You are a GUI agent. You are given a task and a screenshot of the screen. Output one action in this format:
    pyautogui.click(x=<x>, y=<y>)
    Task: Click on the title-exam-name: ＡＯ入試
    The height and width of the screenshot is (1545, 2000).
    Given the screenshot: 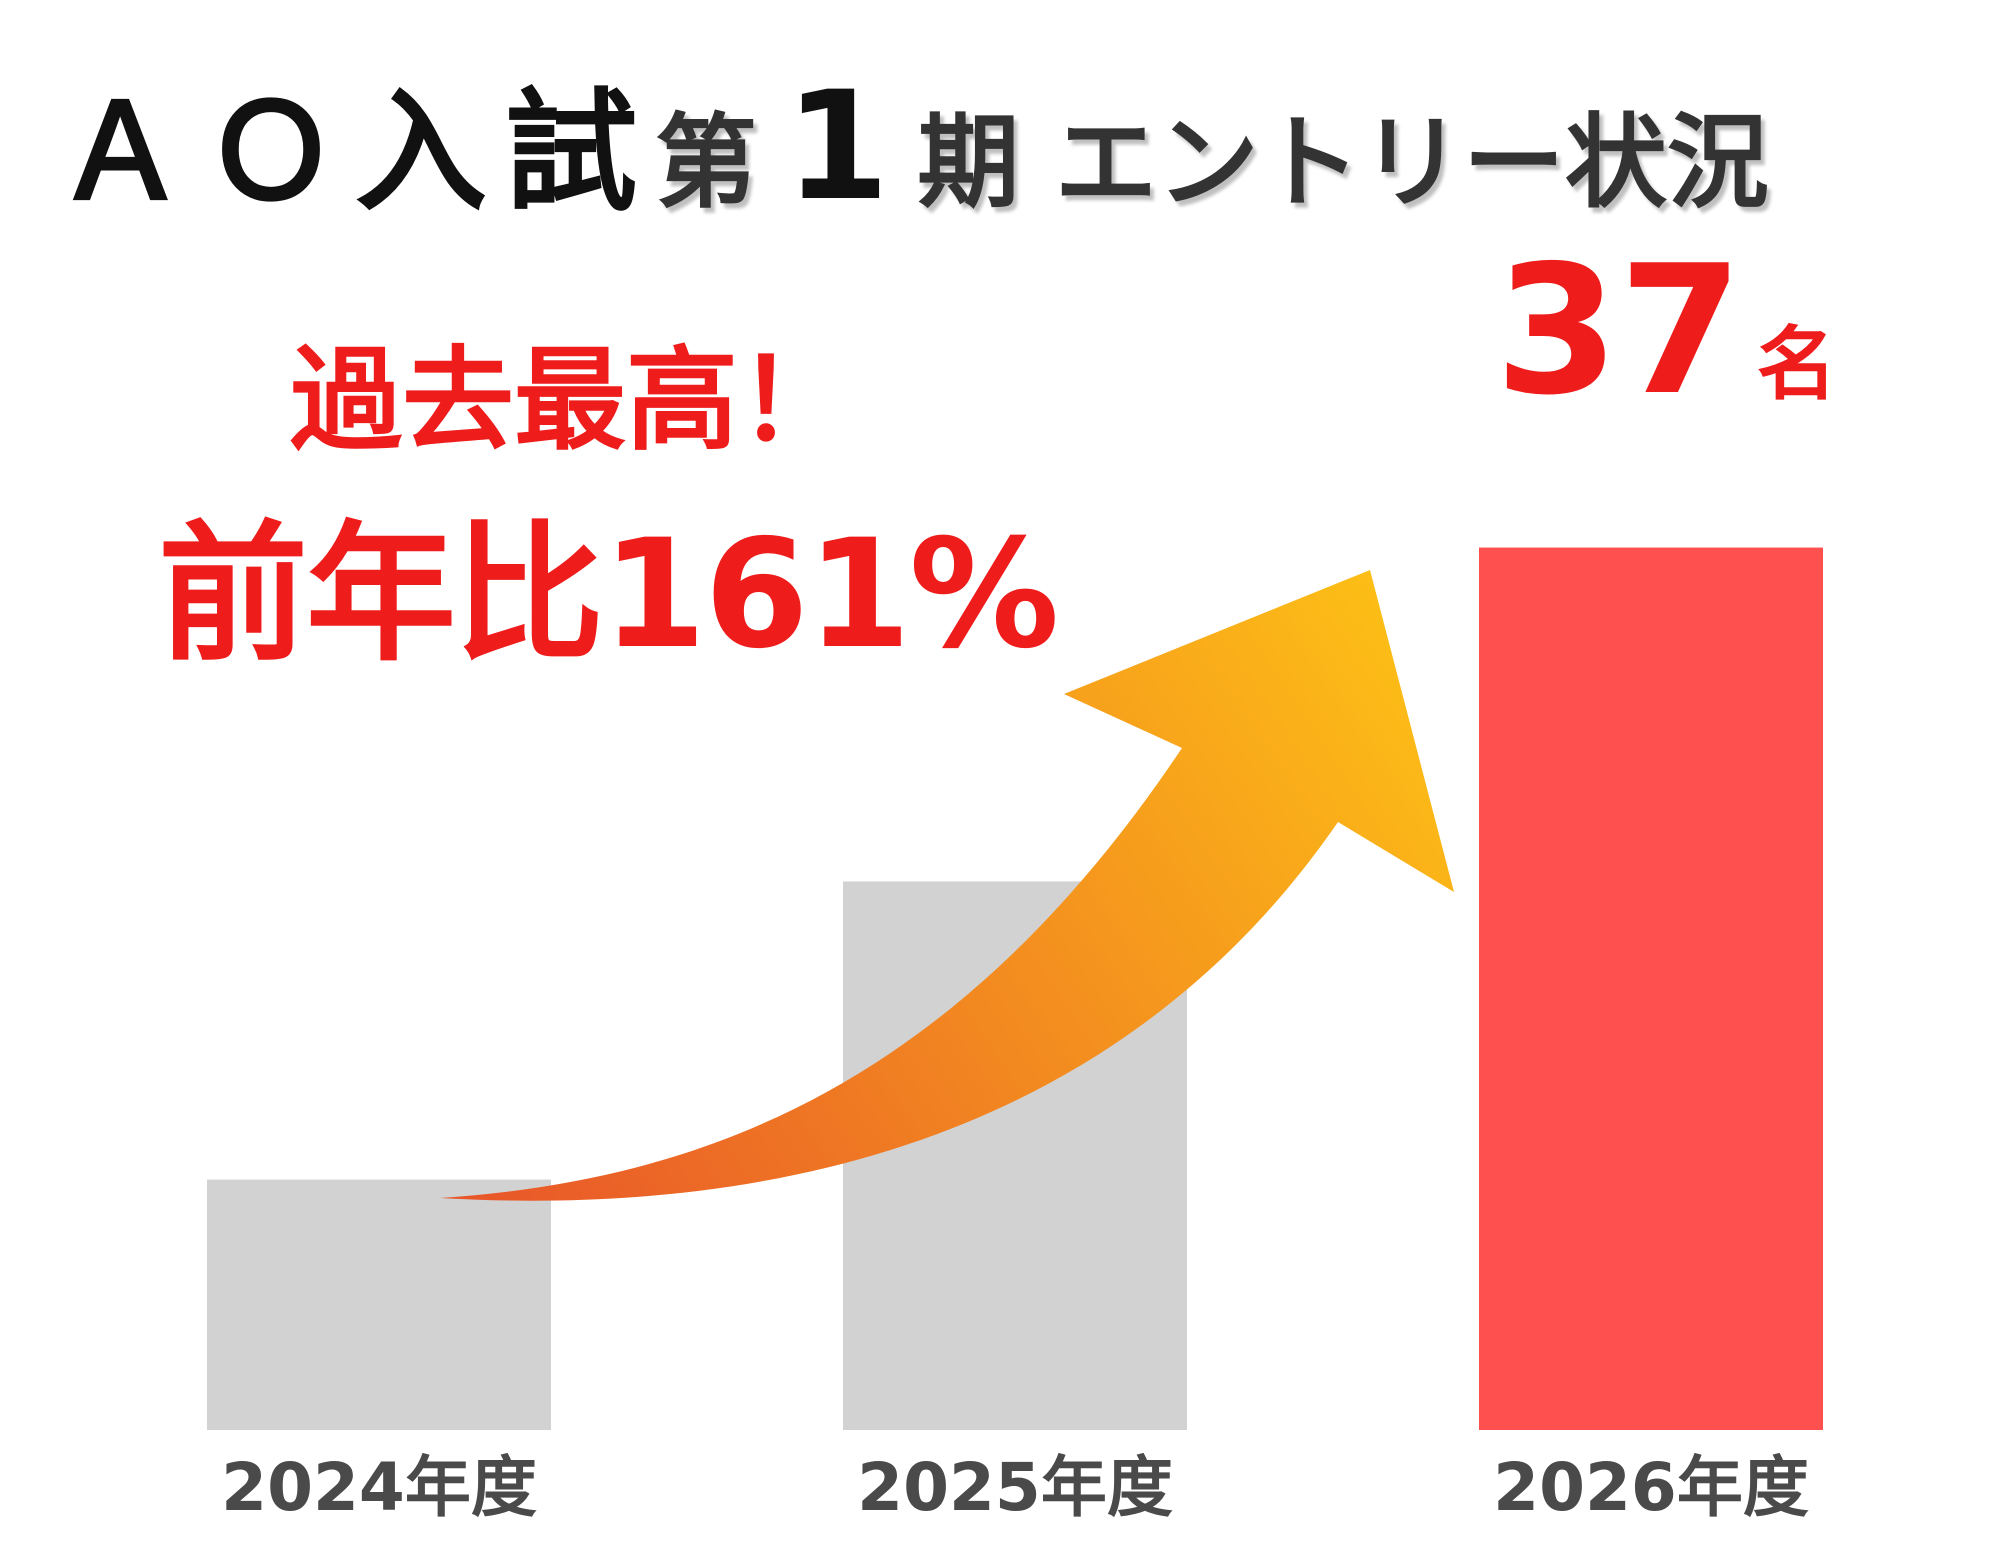 What is the action you would take?
    pyautogui.click(x=355, y=153)
    